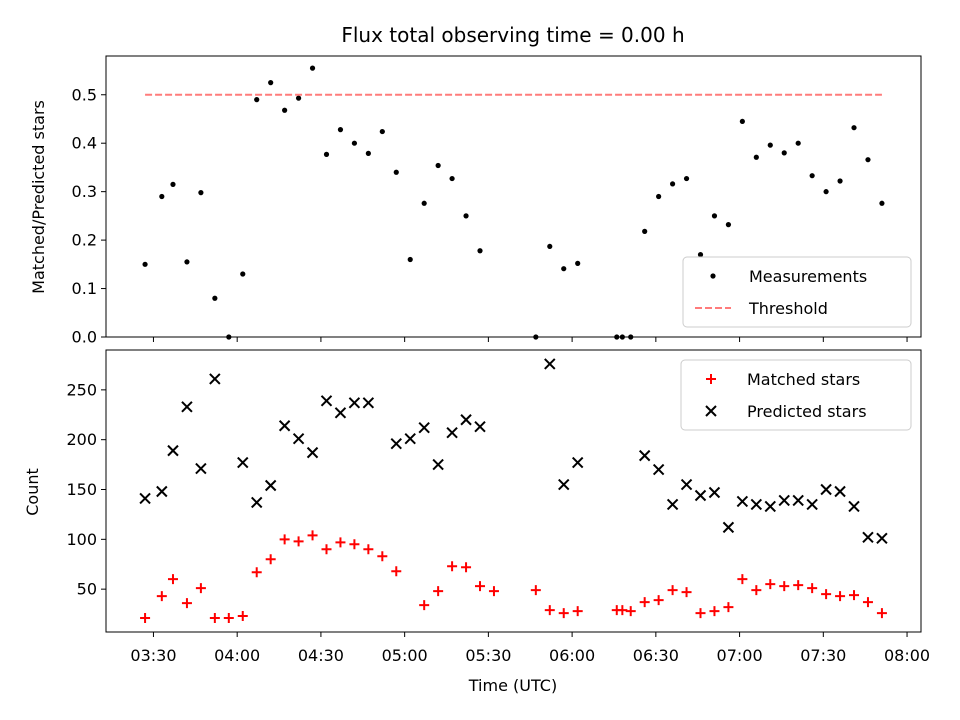 The height and width of the screenshot is (720, 960). I want to click on legend-frame, so click(796, 395).